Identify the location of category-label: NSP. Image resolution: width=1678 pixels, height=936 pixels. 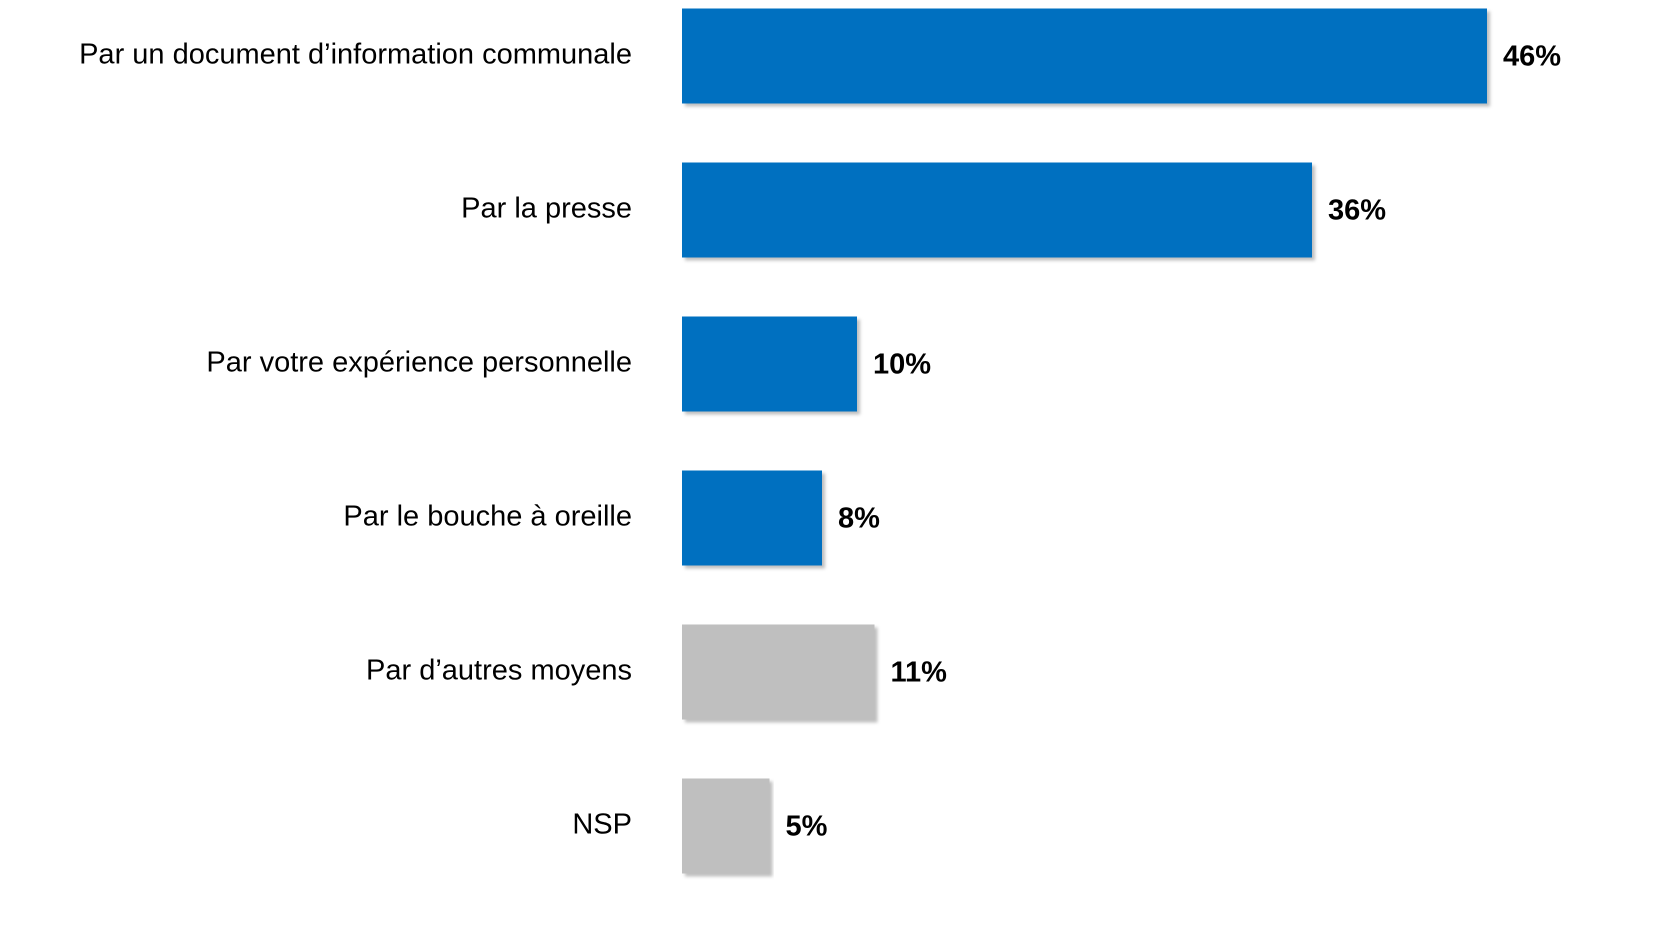
(602, 825).